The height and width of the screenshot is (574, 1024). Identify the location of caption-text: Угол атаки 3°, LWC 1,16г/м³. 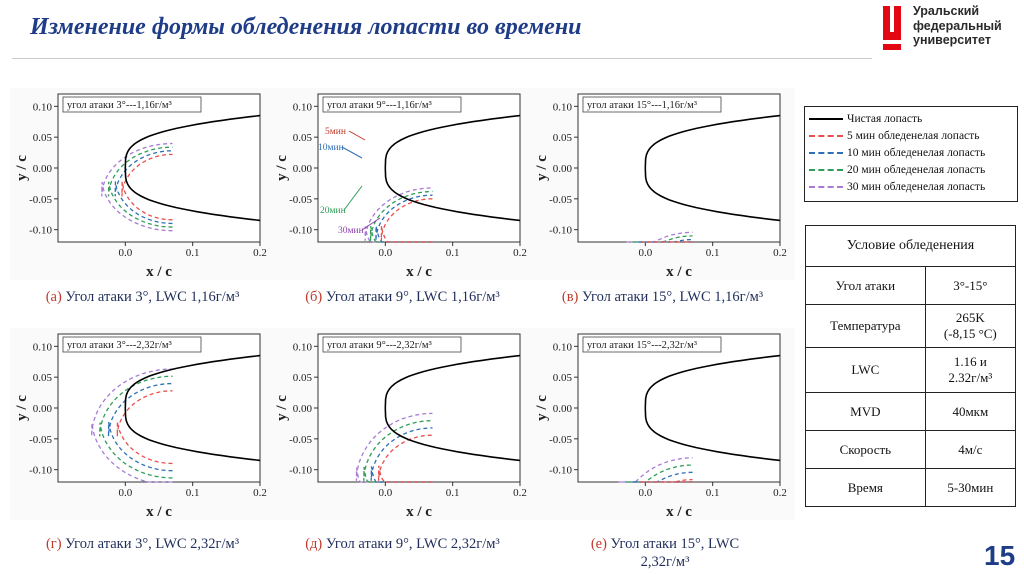
(152, 297).